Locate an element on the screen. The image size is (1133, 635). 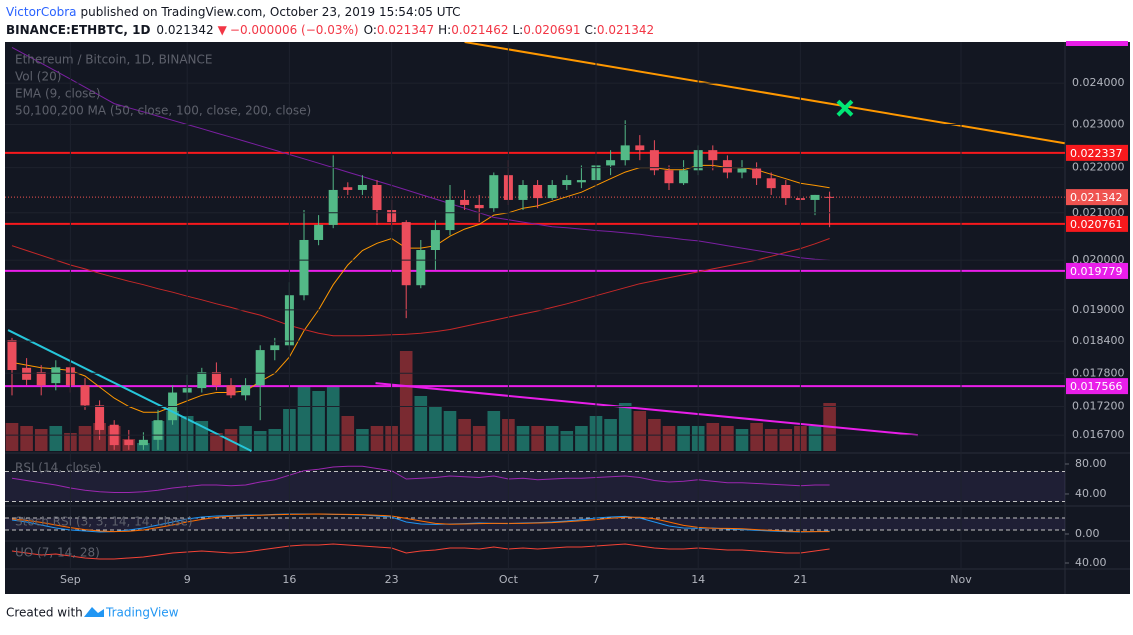
footer-text: Created with is located at coordinates (44, 613).